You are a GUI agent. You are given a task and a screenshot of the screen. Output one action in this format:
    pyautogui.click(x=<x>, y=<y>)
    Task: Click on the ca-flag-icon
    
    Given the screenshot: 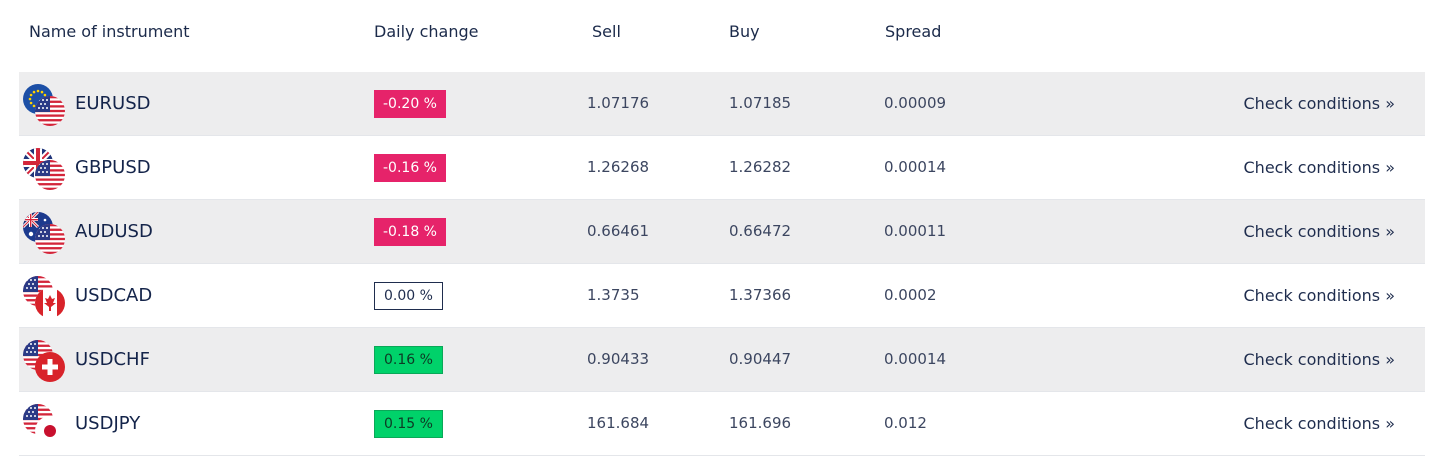 What is the action you would take?
    pyautogui.click(x=50, y=303)
    